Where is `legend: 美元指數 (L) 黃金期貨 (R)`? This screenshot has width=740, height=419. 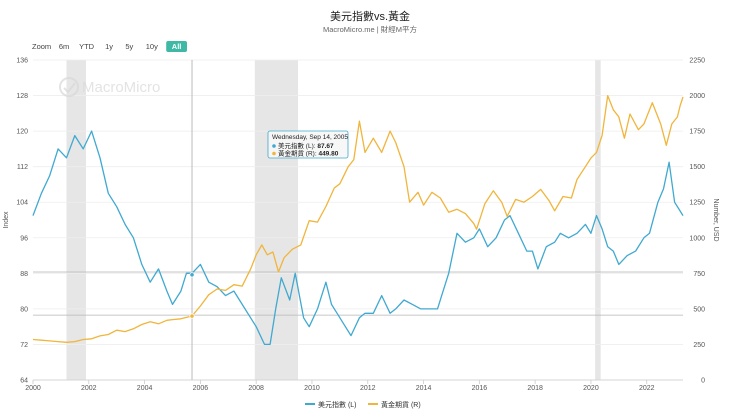 legend: 美元指數 (L) 黃金期貨 (R) is located at coordinates (363, 404).